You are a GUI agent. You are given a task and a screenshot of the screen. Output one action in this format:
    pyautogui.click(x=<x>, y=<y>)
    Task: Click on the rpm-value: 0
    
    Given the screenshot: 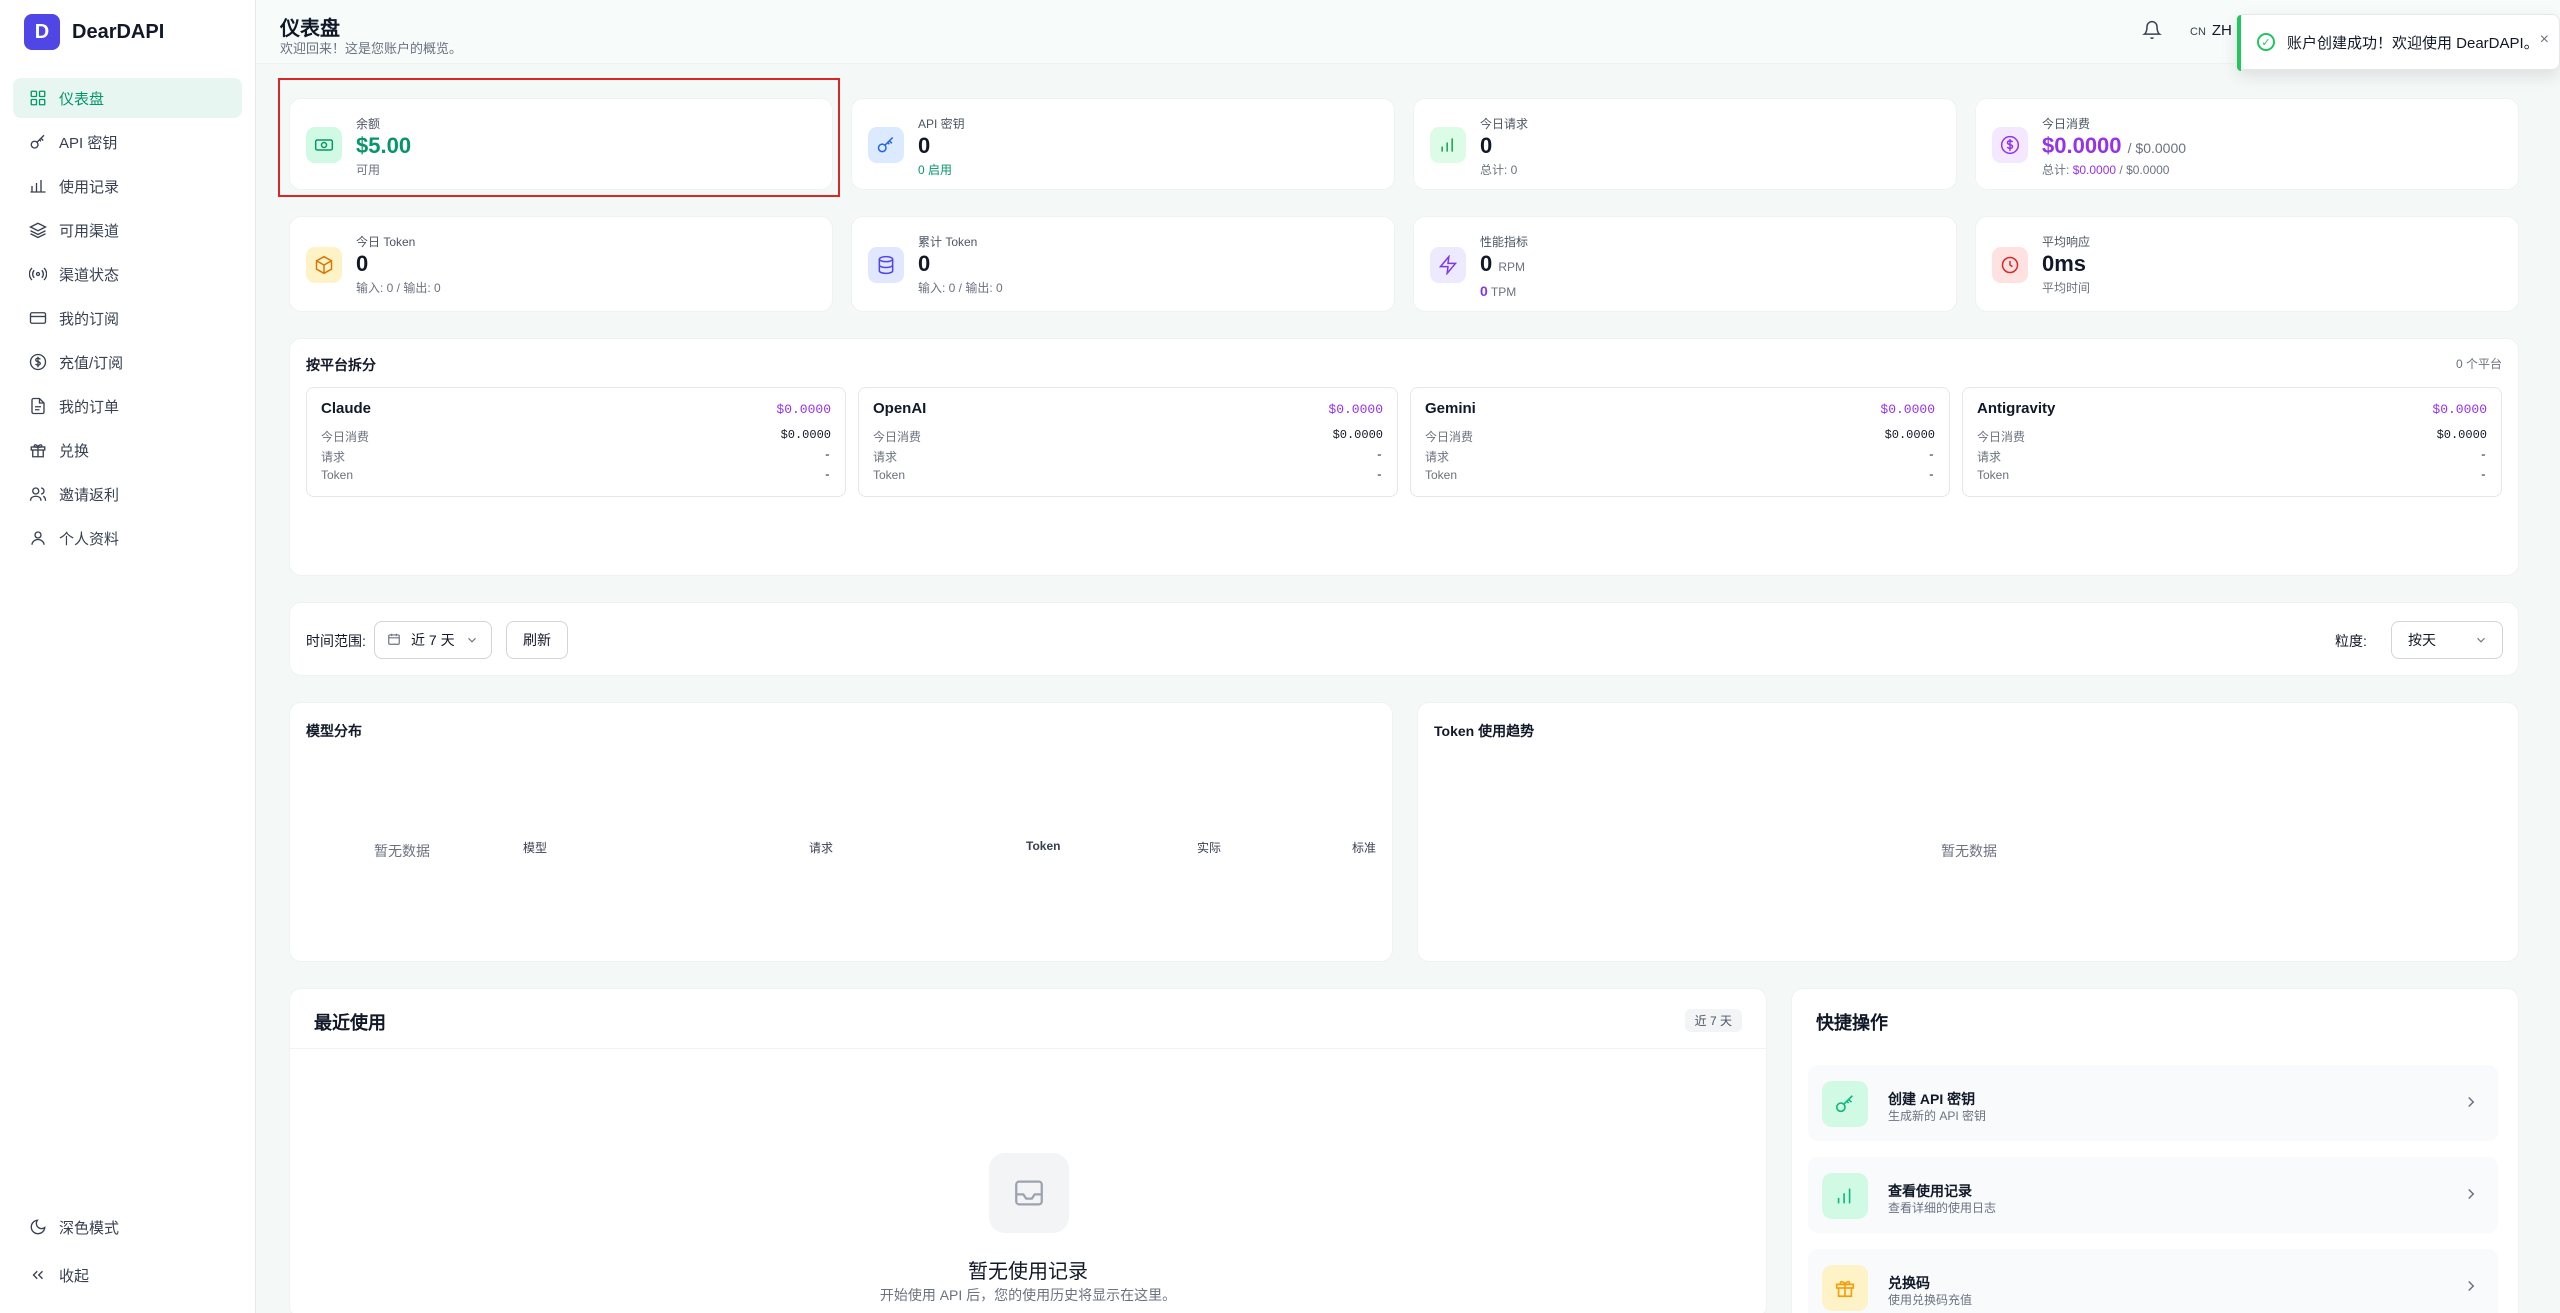 What is the action you would take?
    pyautogui.click(x=1486, y=263)
    